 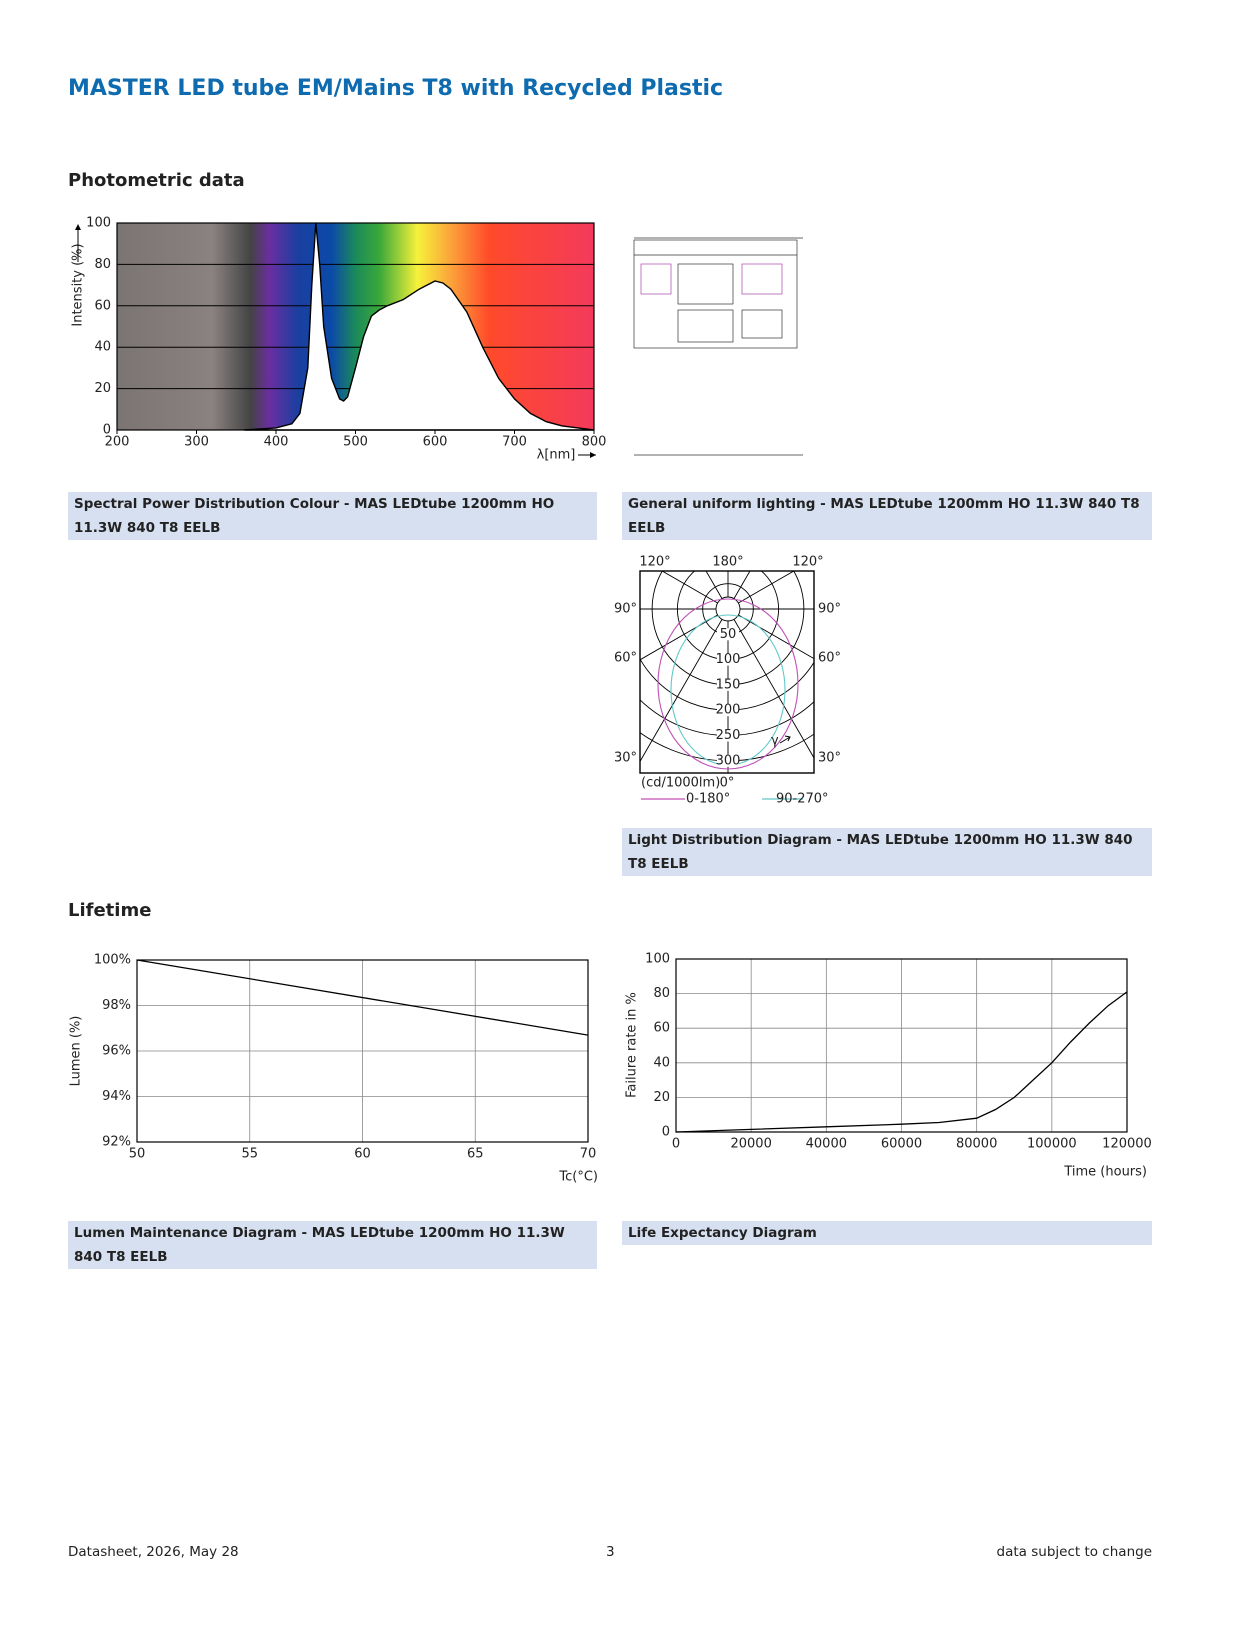 I want to click on x-axis-label: Time (hours), so click(x=1105, y=1172).